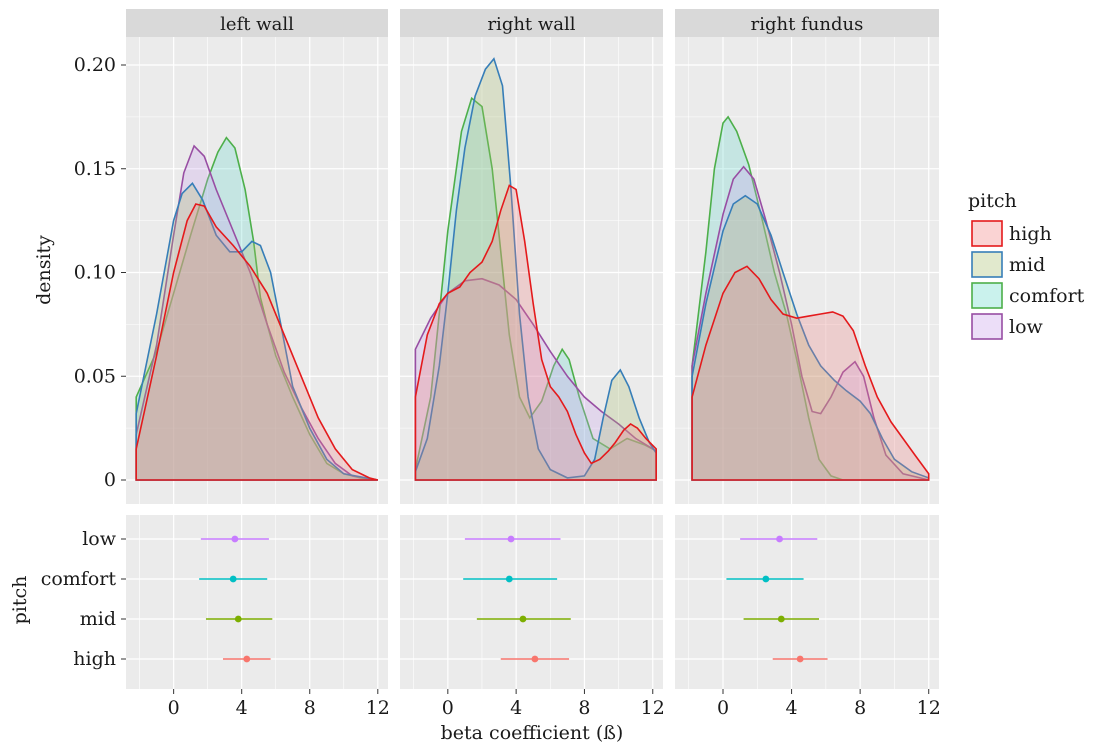 Image resolution: width=1093 pixels, height=748 pixels. Describe the element at coordinates (99, 539) in the screenshot. I see `y-tick-label-low: low` at that location.